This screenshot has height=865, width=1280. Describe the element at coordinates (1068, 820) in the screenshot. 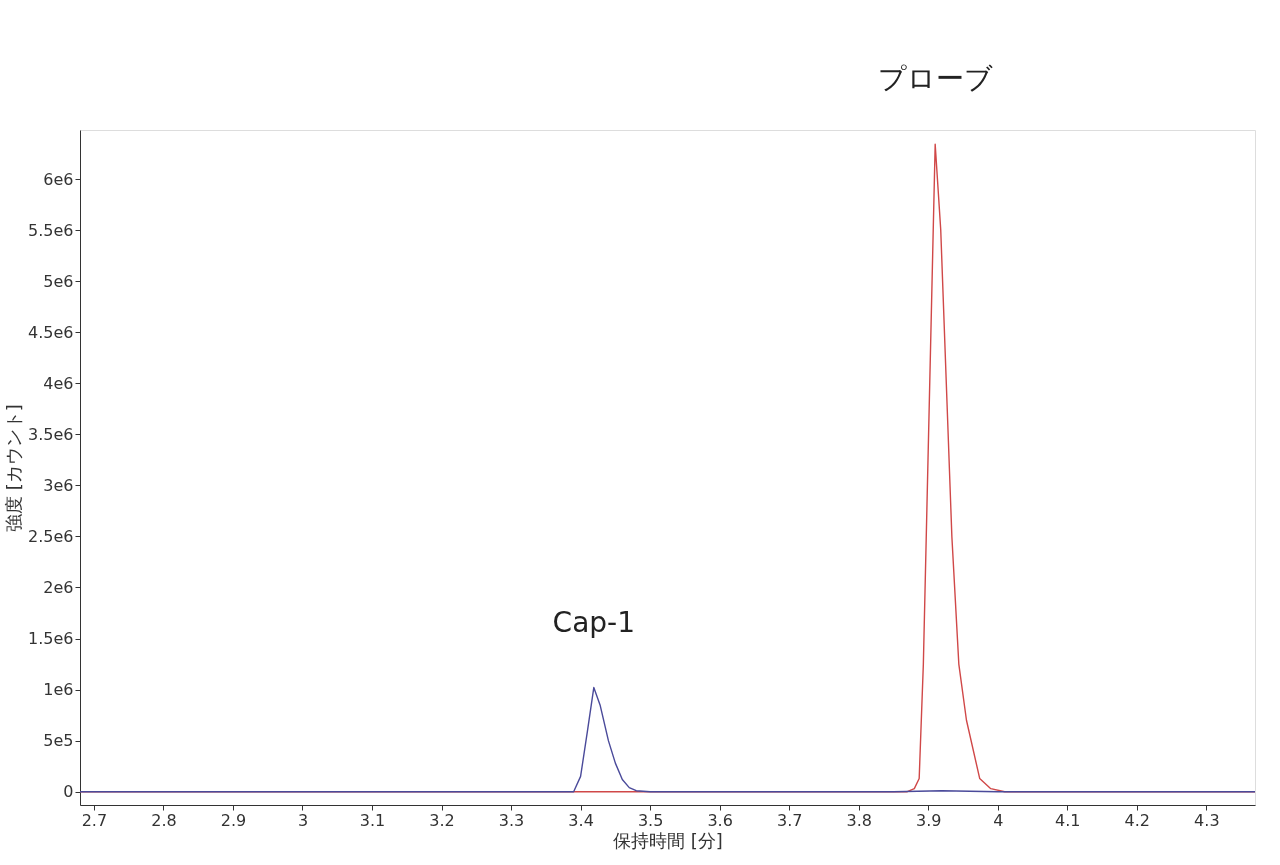

I see `x-tick-label: 4.1` at that location.